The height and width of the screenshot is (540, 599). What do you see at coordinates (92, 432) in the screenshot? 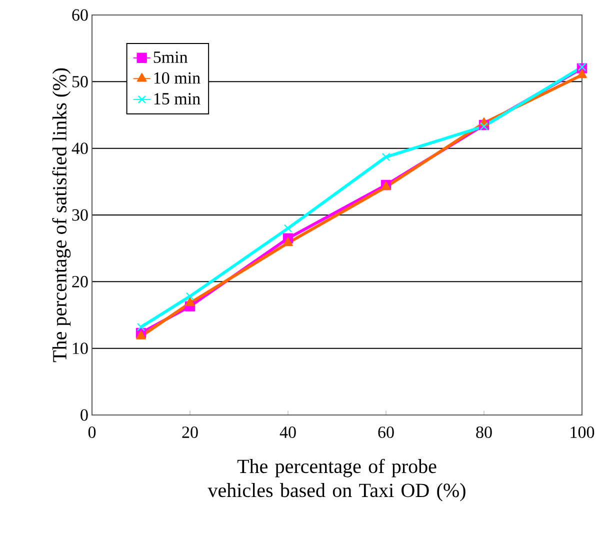
I see `x-tick-label: 0` at bounding box center [92, 432].